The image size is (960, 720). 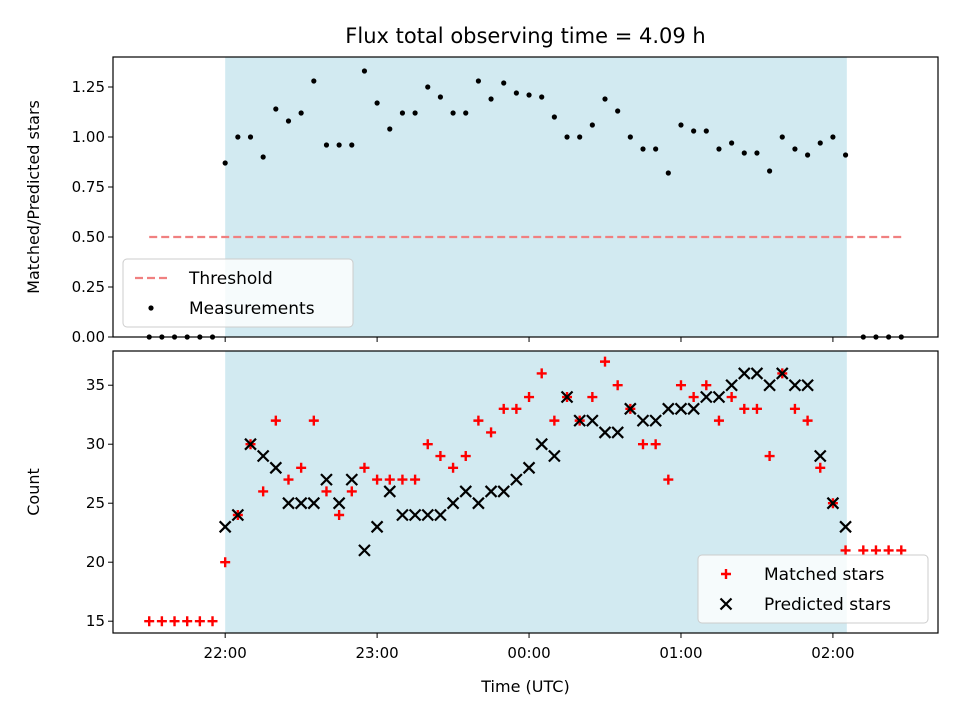 I want to click on y-tick-label: 35, so click(x=95, y=385).